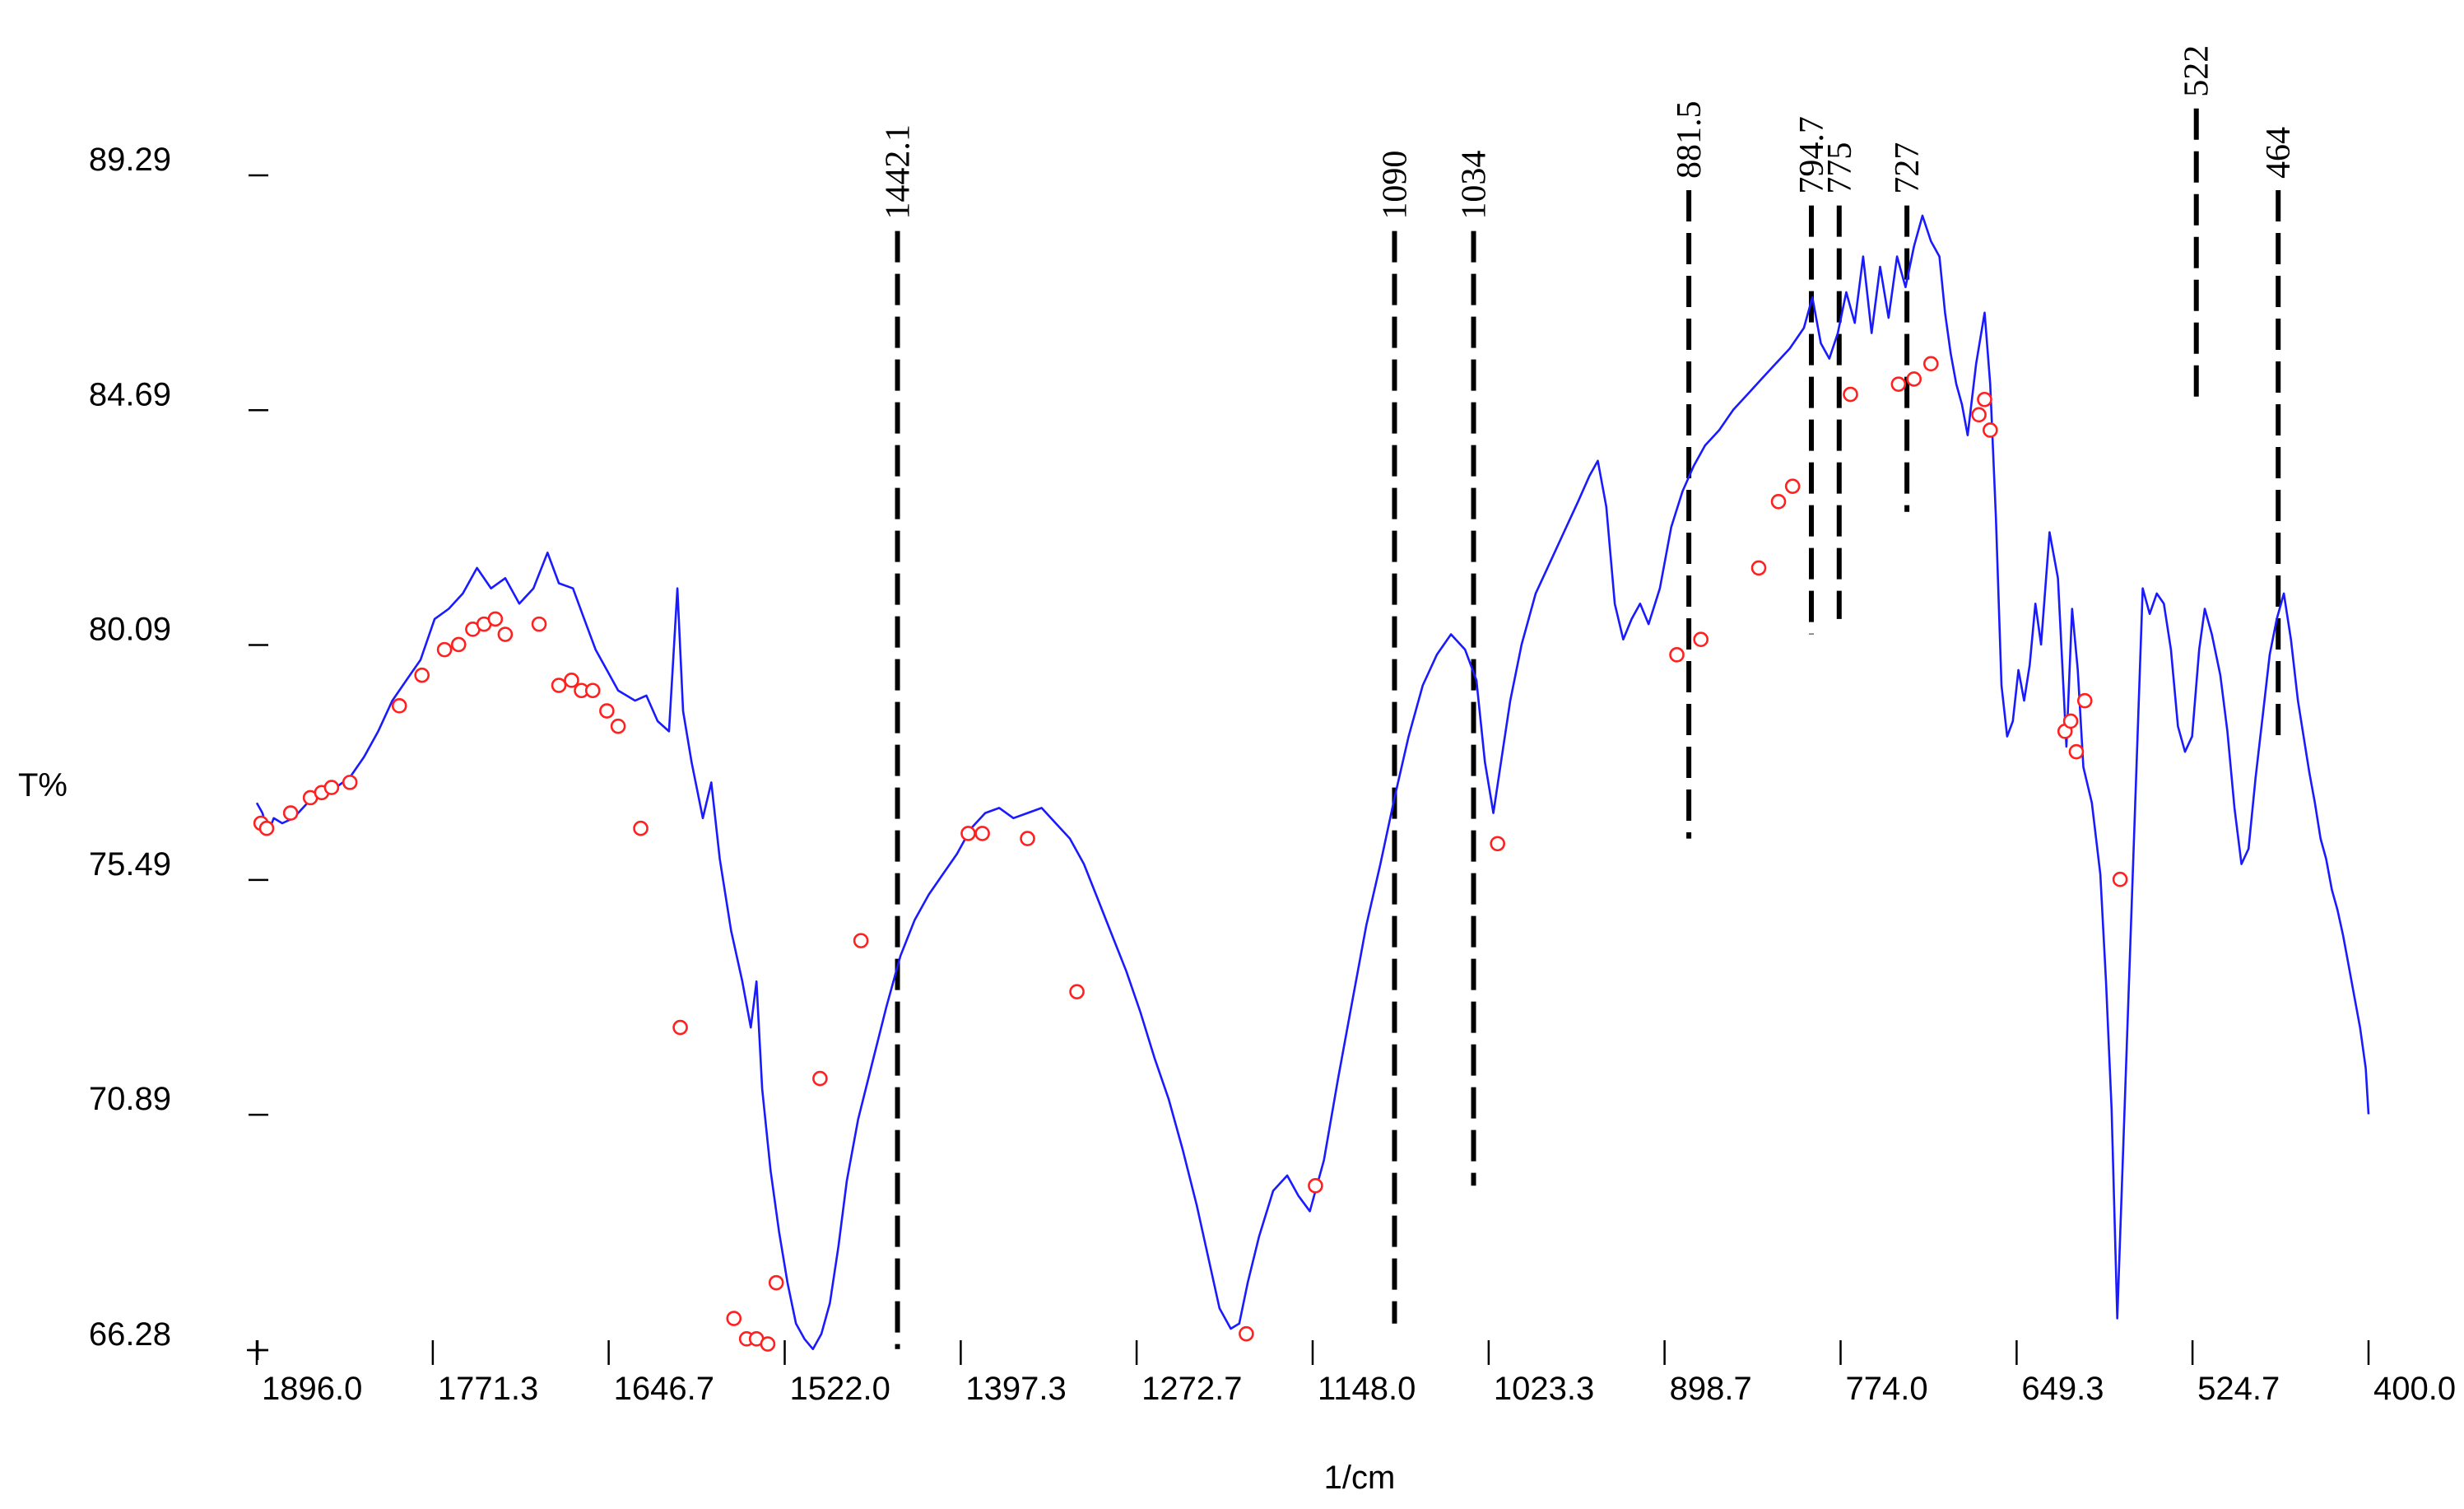  I want to click on y-tick-label: 66.28, so click(130, 1335).